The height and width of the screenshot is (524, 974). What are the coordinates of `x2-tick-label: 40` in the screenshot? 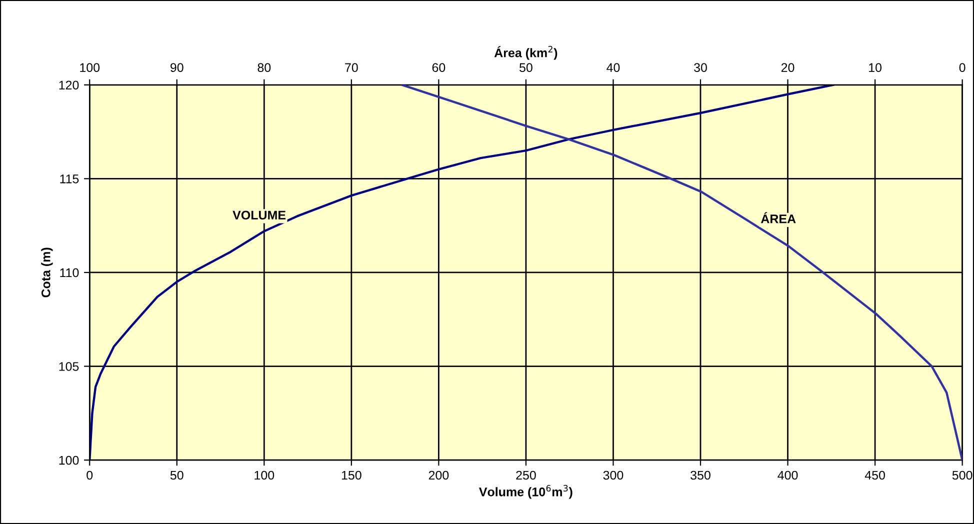 It's located at (613, 67).